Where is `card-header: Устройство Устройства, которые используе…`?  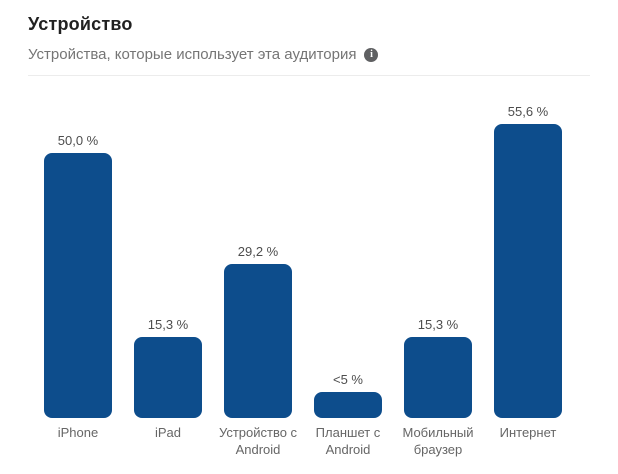
card-header: Устройство Устройства, которые используе… is located at coordinates (309, 31).